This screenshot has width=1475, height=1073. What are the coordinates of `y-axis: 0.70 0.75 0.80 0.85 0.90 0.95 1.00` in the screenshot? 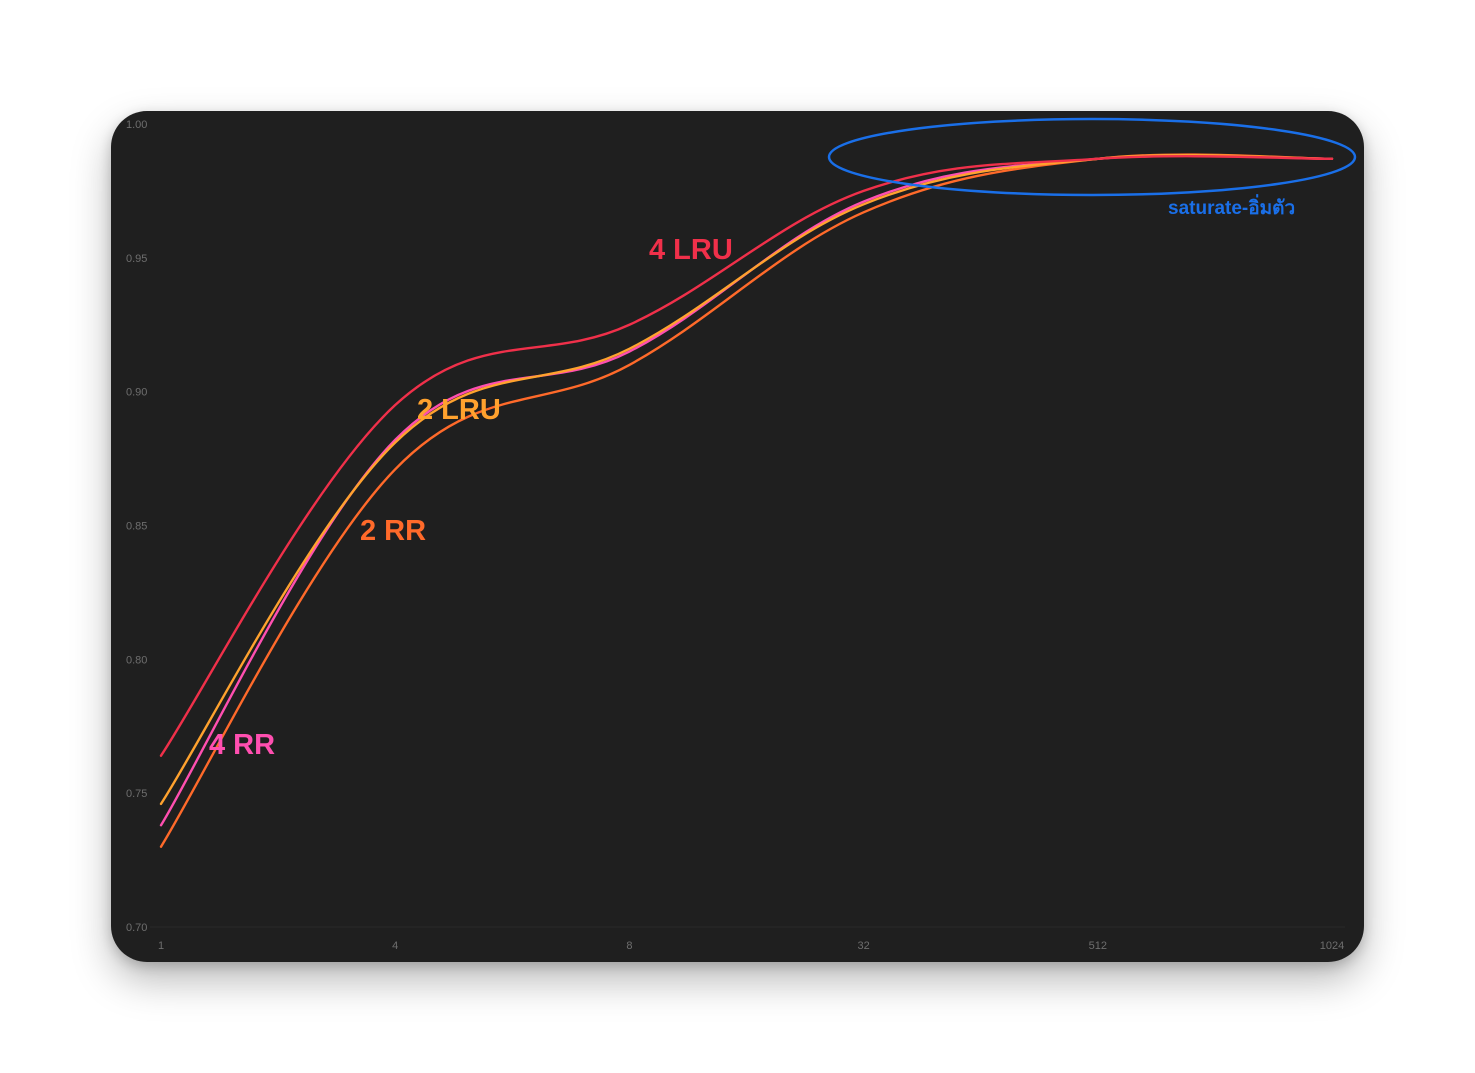 It's located at (136, 526).